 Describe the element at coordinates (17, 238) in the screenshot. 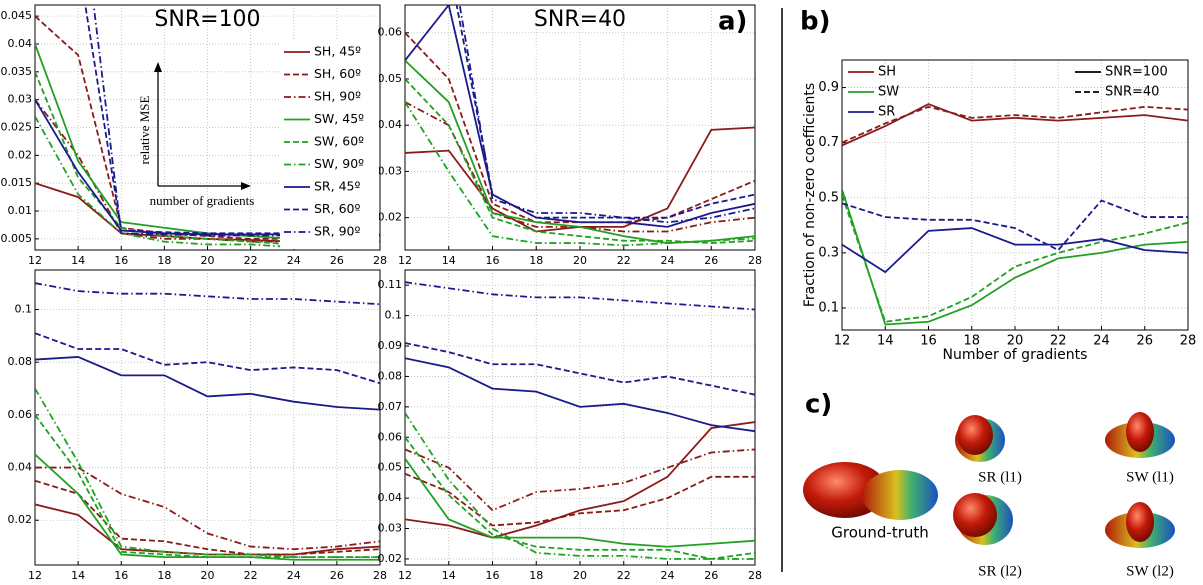

I see `y-tick-label: 0.005` at that location.